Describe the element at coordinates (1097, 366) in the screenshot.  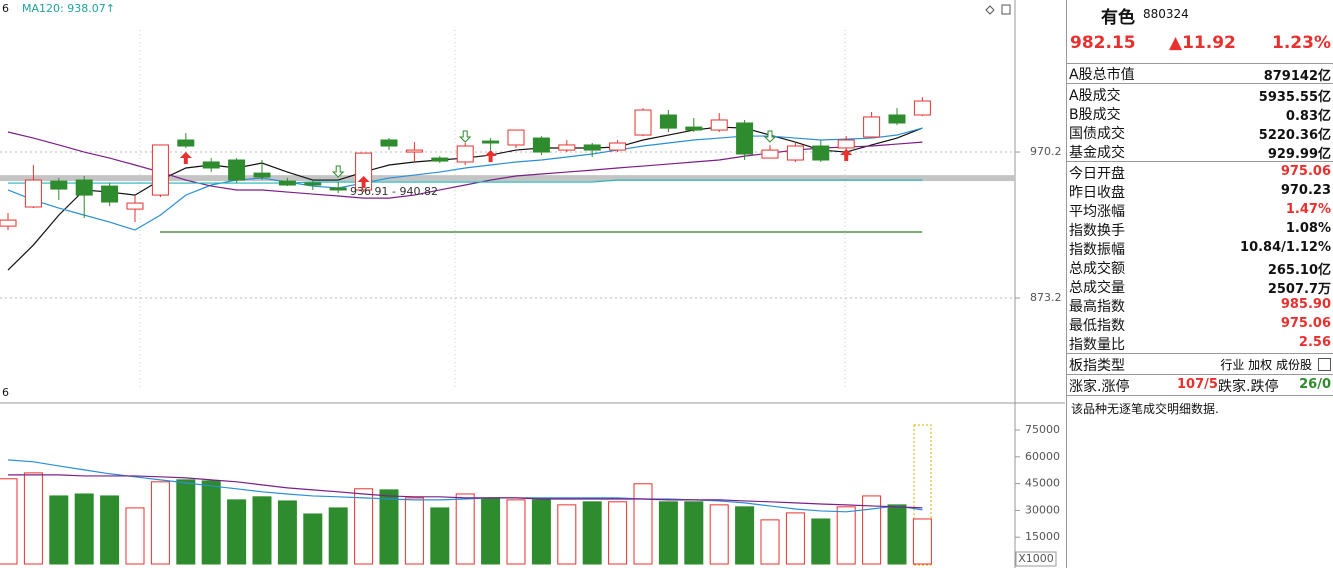
I see `row-label: 板指类型` at that location.